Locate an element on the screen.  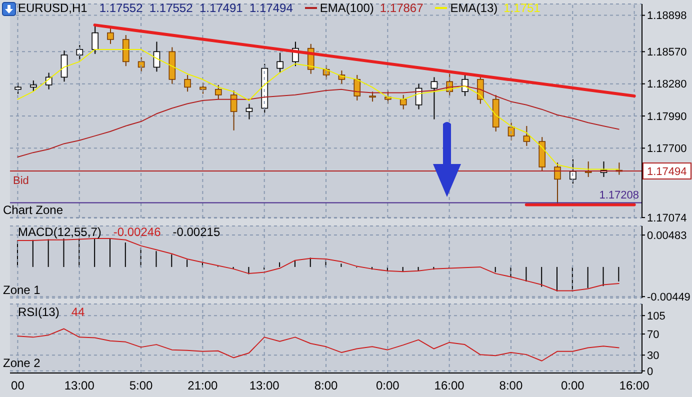
legend-label: EMA(100) is located at coordinates (347, 8).